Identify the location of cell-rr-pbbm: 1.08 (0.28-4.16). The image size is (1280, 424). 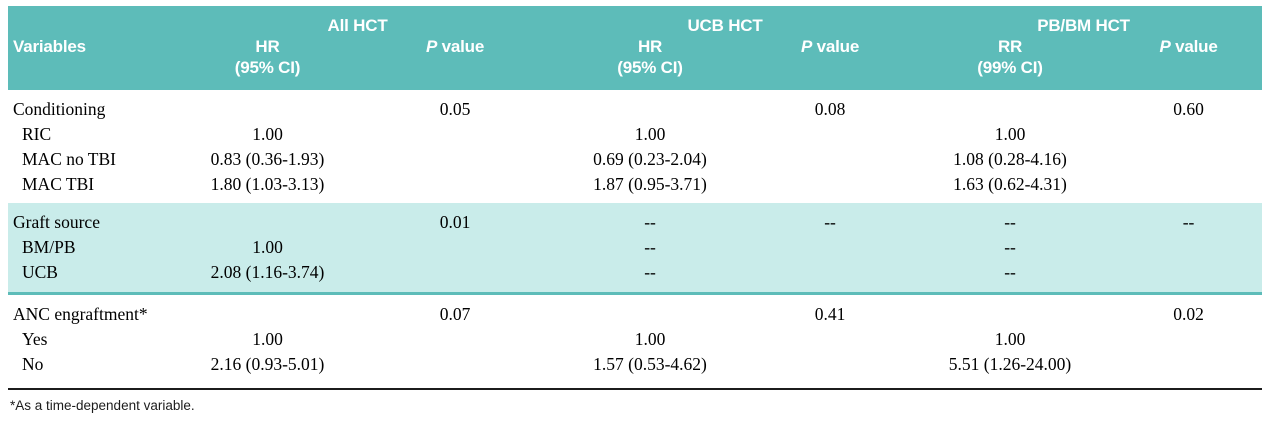
(1010, 159).